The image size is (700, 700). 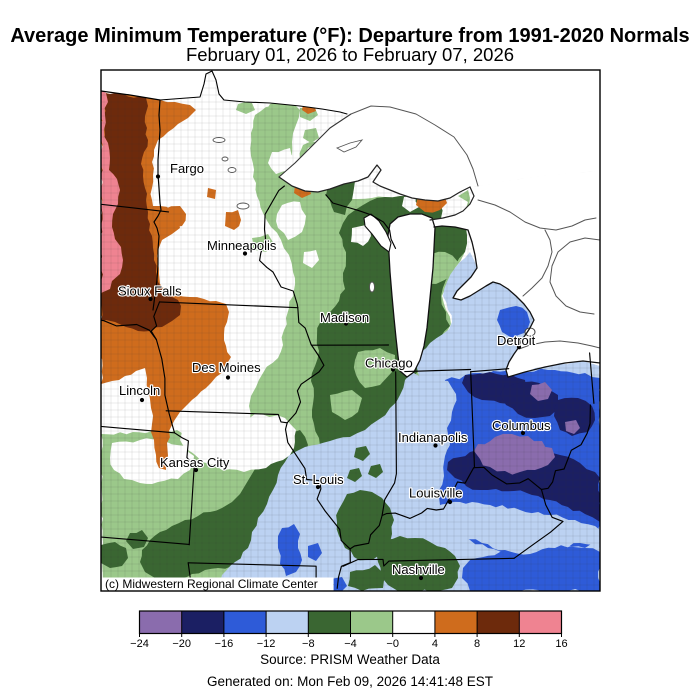 What do you see at coordinates (516, 340) in the screenshot?
I see `svg-text: Detroit` at bounding box center [516, 340].